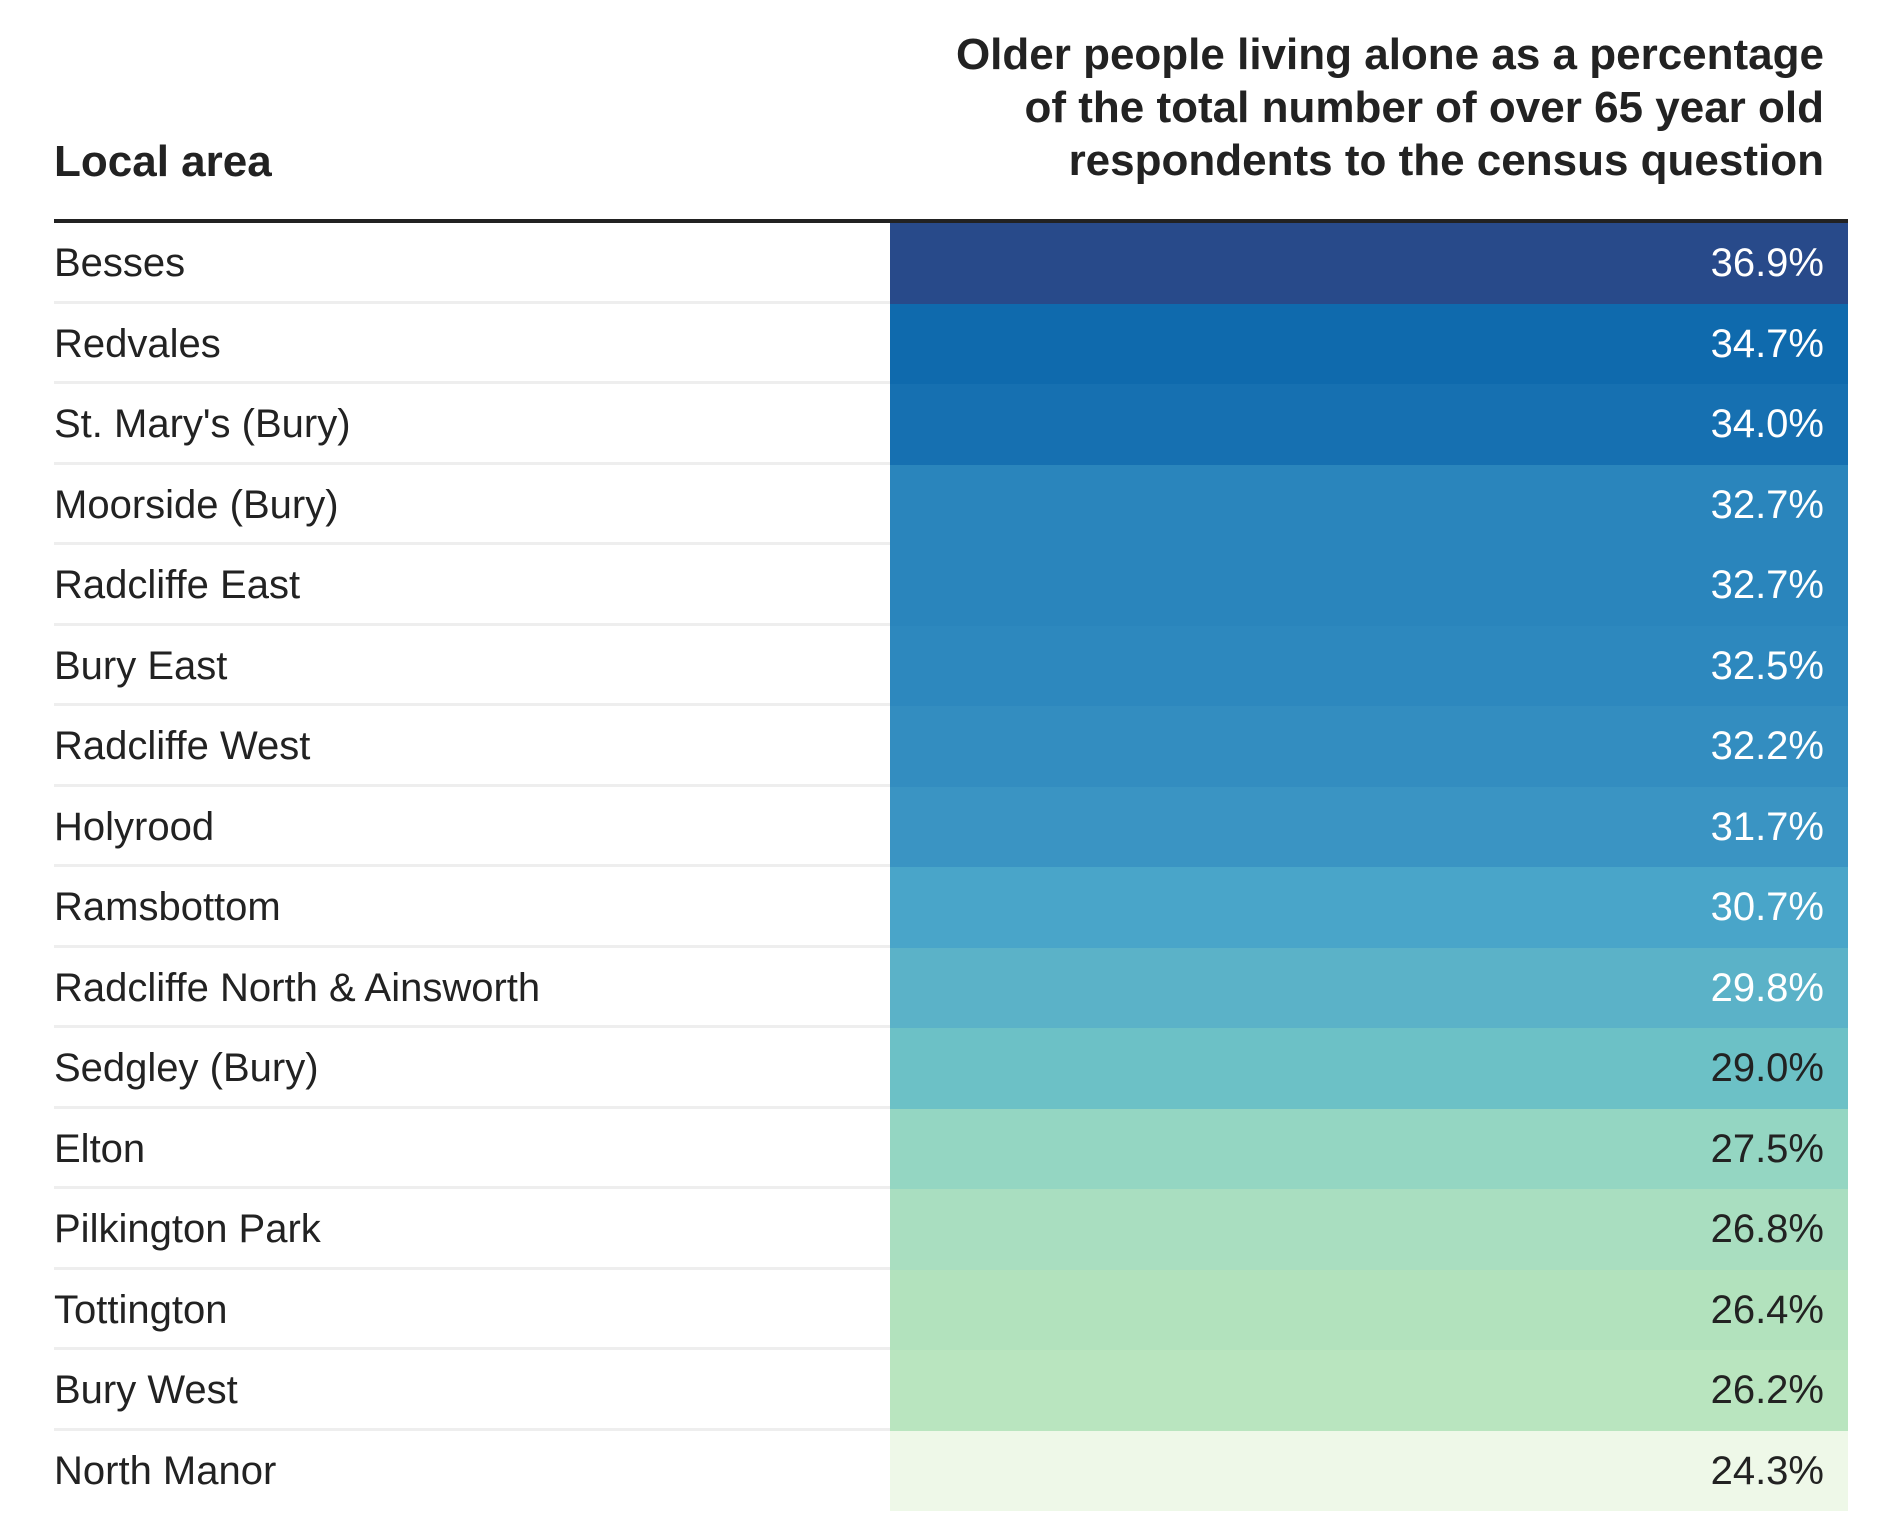 The width and height of the screenshot is (1890, 1535). I want to click on percentage-label: 30.7%, so click(1767, 907).